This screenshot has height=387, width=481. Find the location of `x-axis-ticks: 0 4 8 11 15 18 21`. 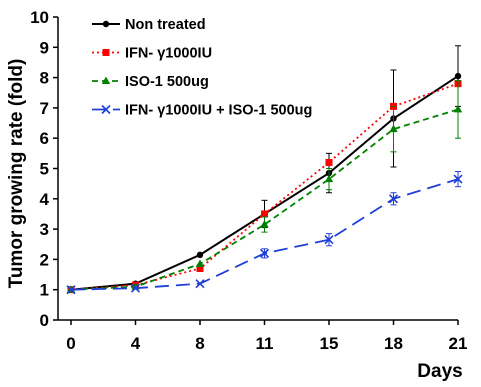

x-axis-ticks: 0 4 8 11 15 18 21 is located at coordinates (266, 336).